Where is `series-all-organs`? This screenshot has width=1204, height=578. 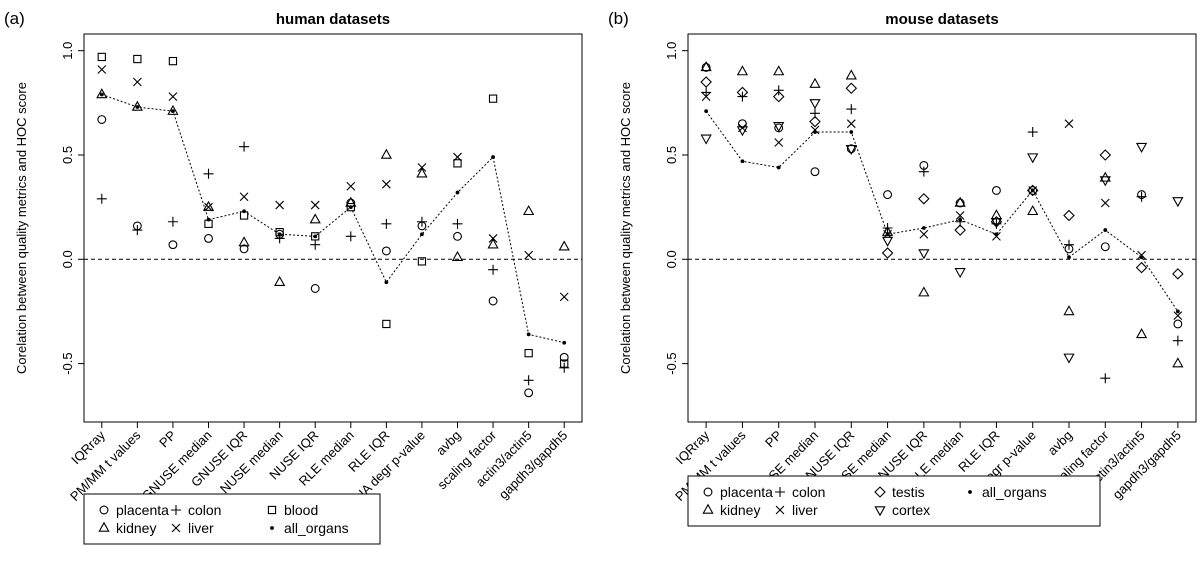
series-all-organs is located at coordinates (942, 211).